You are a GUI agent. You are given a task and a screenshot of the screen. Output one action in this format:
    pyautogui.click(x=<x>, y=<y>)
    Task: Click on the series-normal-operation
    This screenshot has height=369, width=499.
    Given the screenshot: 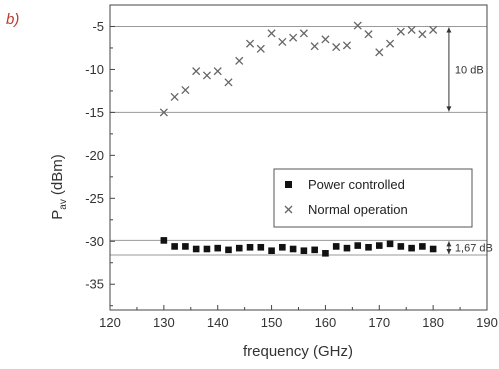 What is the action you would take?
    pyautogui.click(x=298, y=69)
    